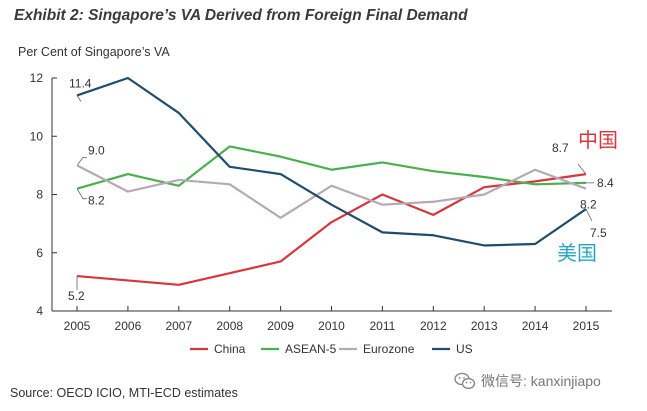  I want to click on x-tick-label: 2012, so click(433, 326).